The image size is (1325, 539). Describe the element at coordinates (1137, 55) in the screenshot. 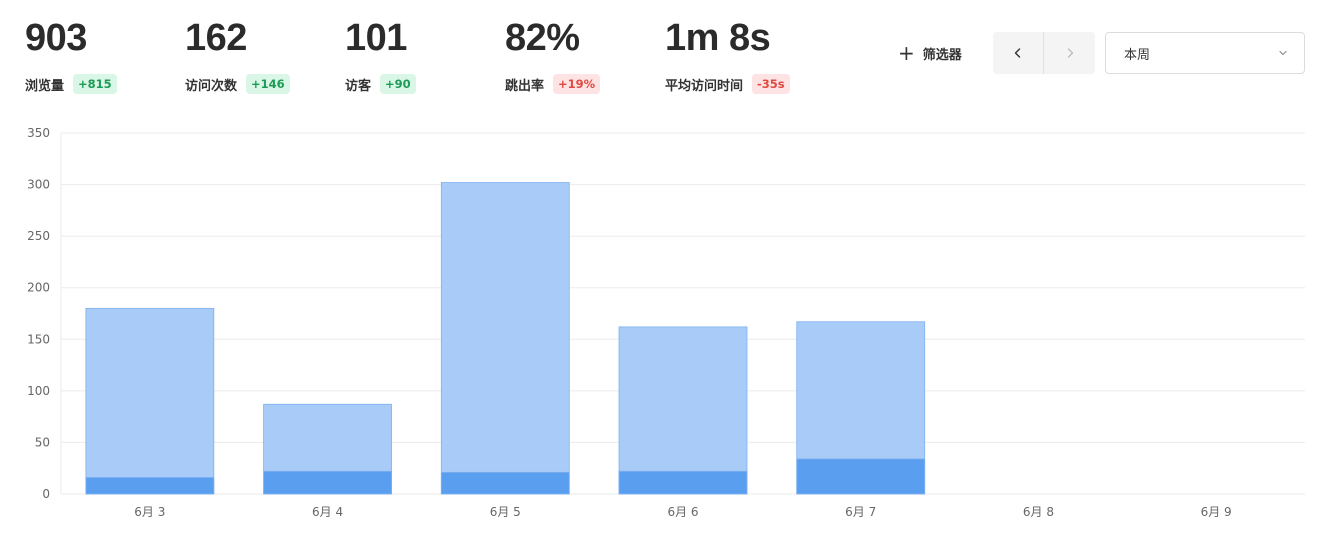

I see `period-select-value: 本周` at that location.